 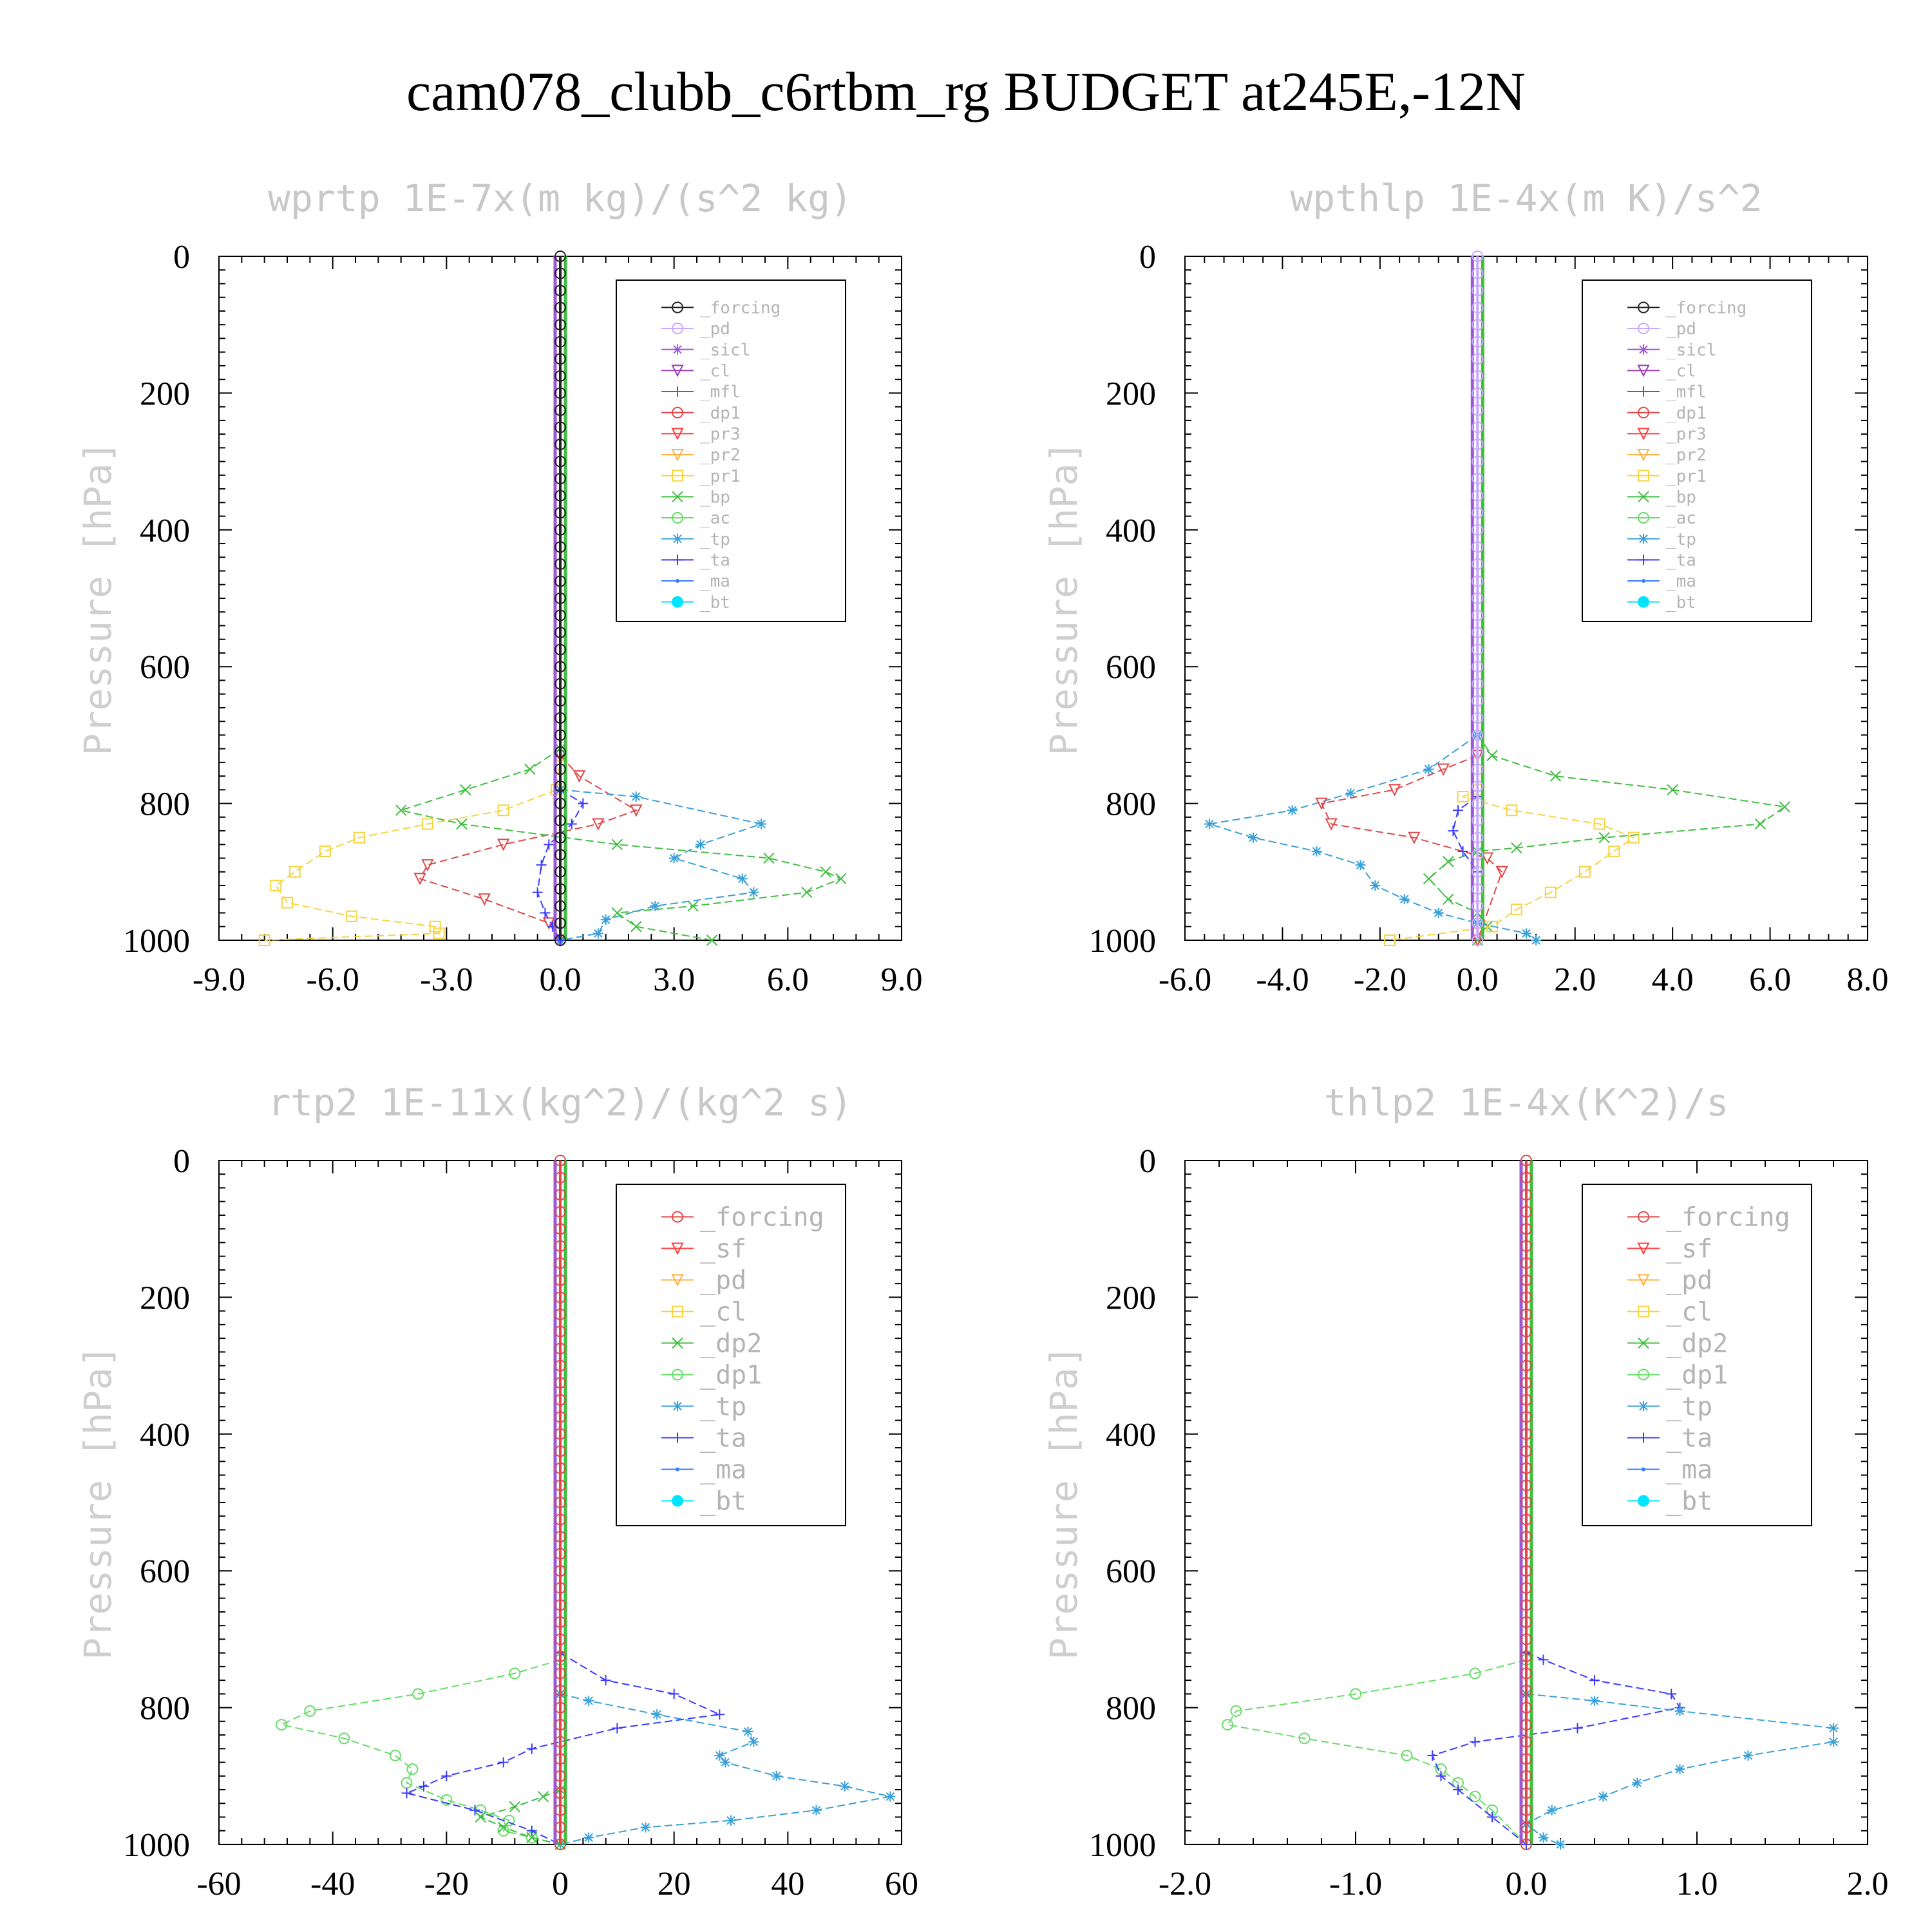 I want to click on legend-item: _pr1, so click(x=1667, y=477).